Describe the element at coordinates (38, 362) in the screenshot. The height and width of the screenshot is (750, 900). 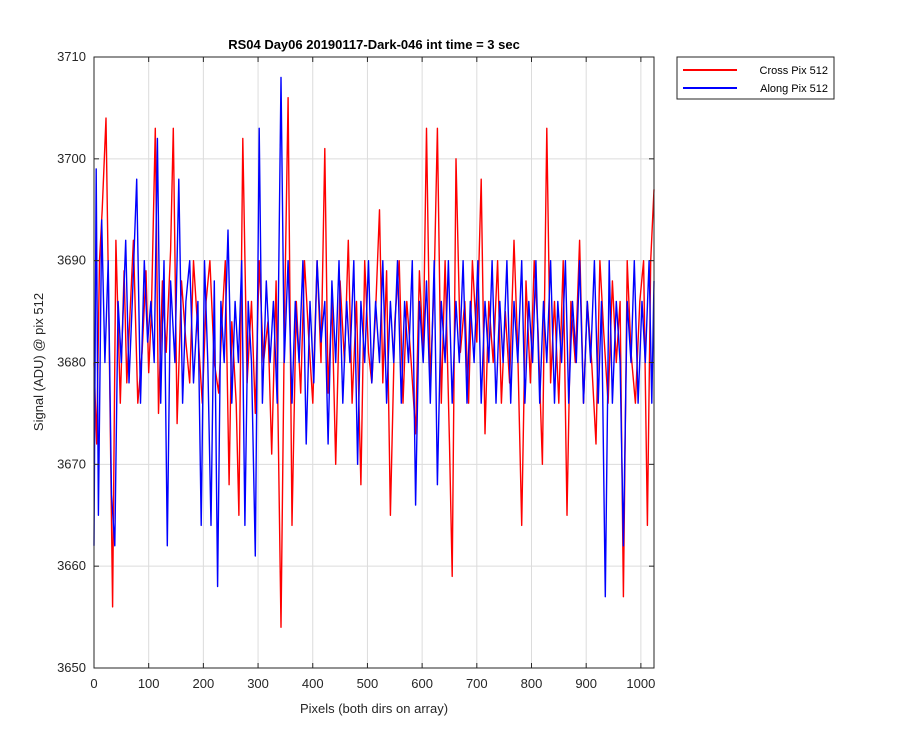
I see `y-axis-label: Signal (ADU) @ pix 512` at that location.